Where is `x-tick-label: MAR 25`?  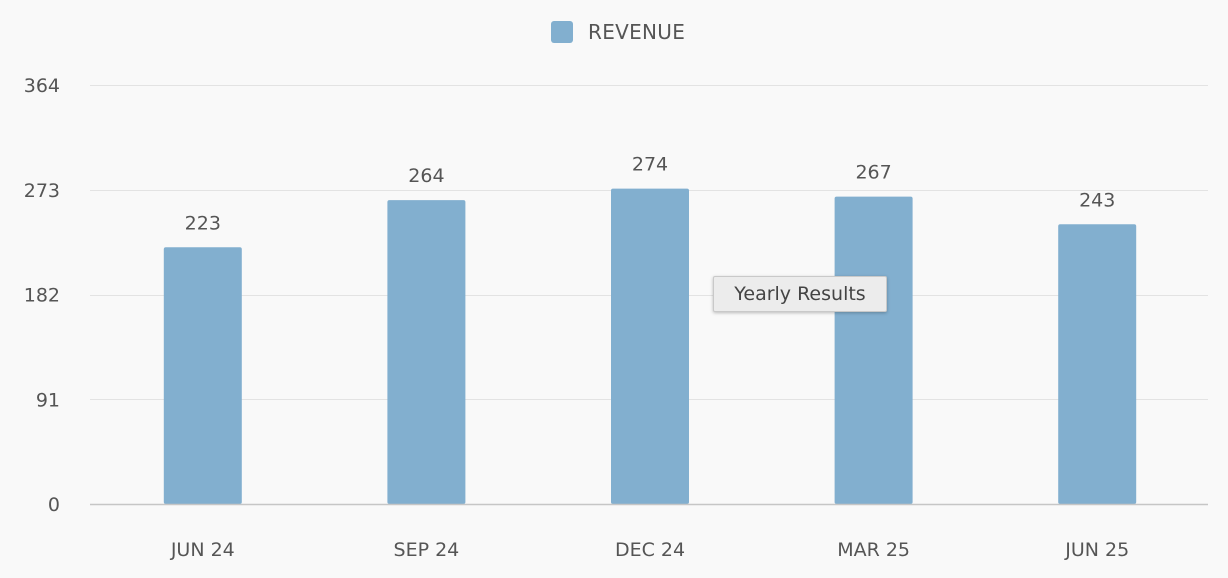
x-tick-label: MAR 25 is located at coordinates (873, 550).